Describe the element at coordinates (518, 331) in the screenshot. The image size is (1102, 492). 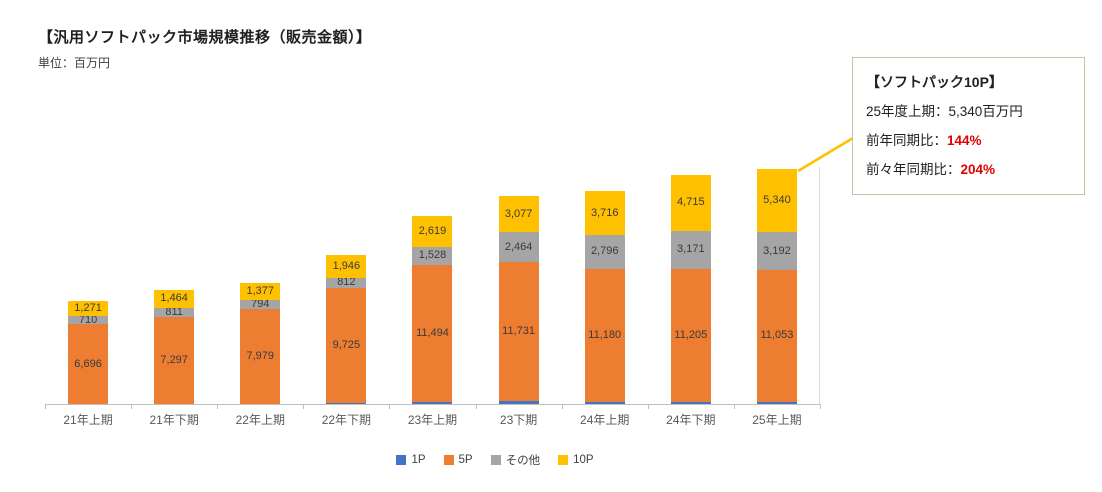
I see `data-label-5P: 11,731` at that location.